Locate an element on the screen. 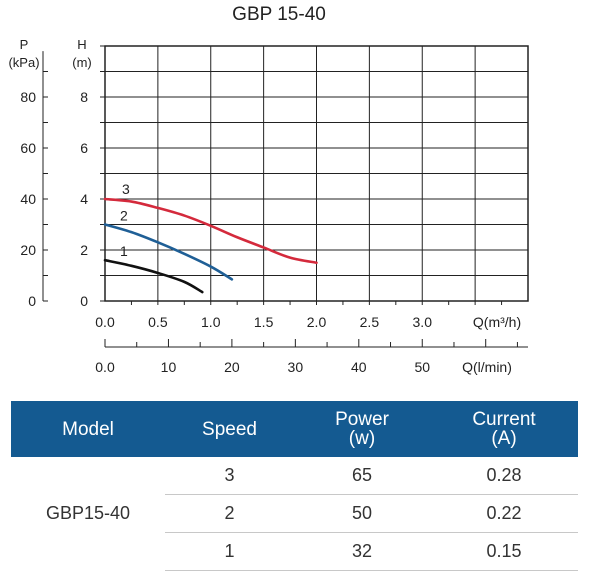 This screenshot has height=571, width=590. x-tick-label: 0.0 is located at coordinates (105, 322).